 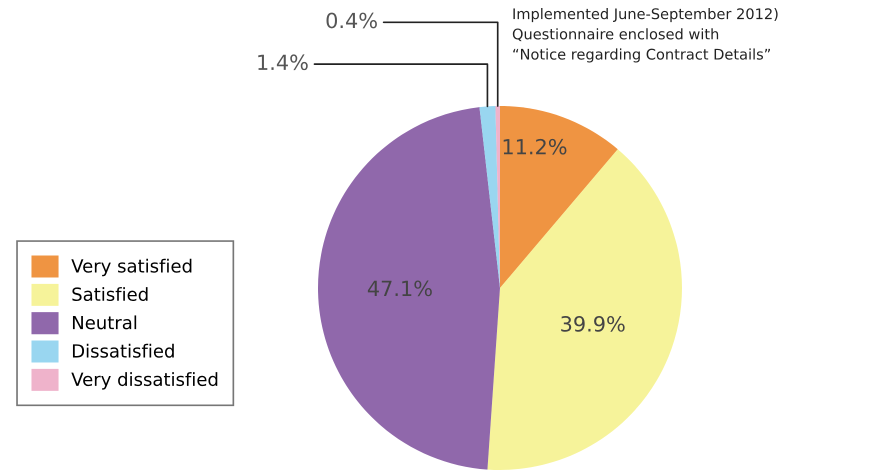 I want to click on data-label: 0.4%, so click(x=351, y=20).